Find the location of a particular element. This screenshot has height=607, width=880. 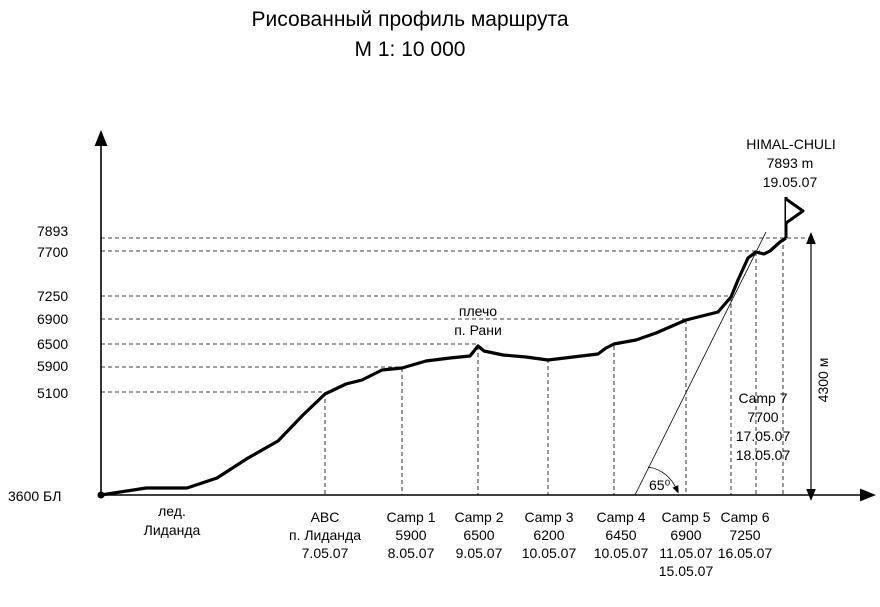

diagram-scale: М 1: 10 000 is located at coordinates (410, 49).